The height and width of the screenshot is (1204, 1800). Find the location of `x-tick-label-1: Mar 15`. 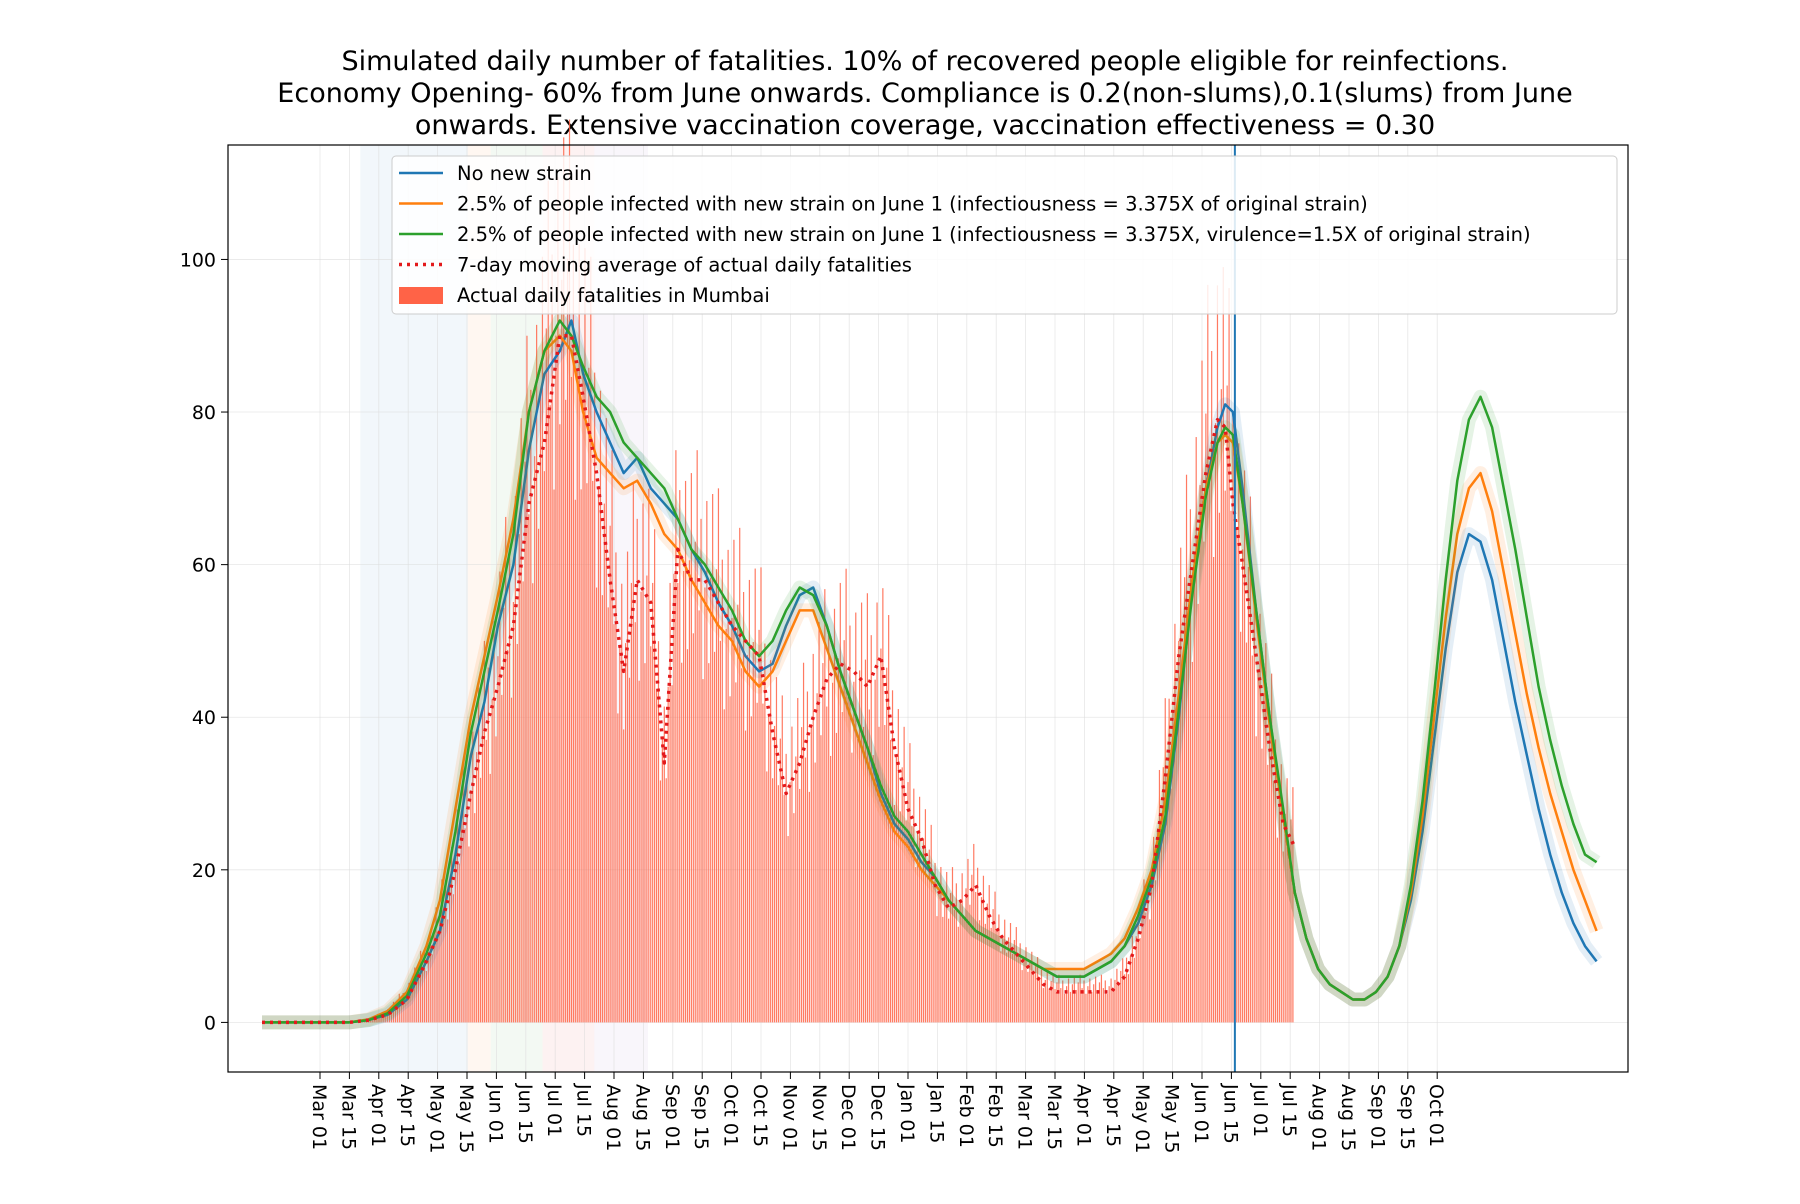

x-tick-label-1: Mar 15 is located at coordinates (348, 1117).